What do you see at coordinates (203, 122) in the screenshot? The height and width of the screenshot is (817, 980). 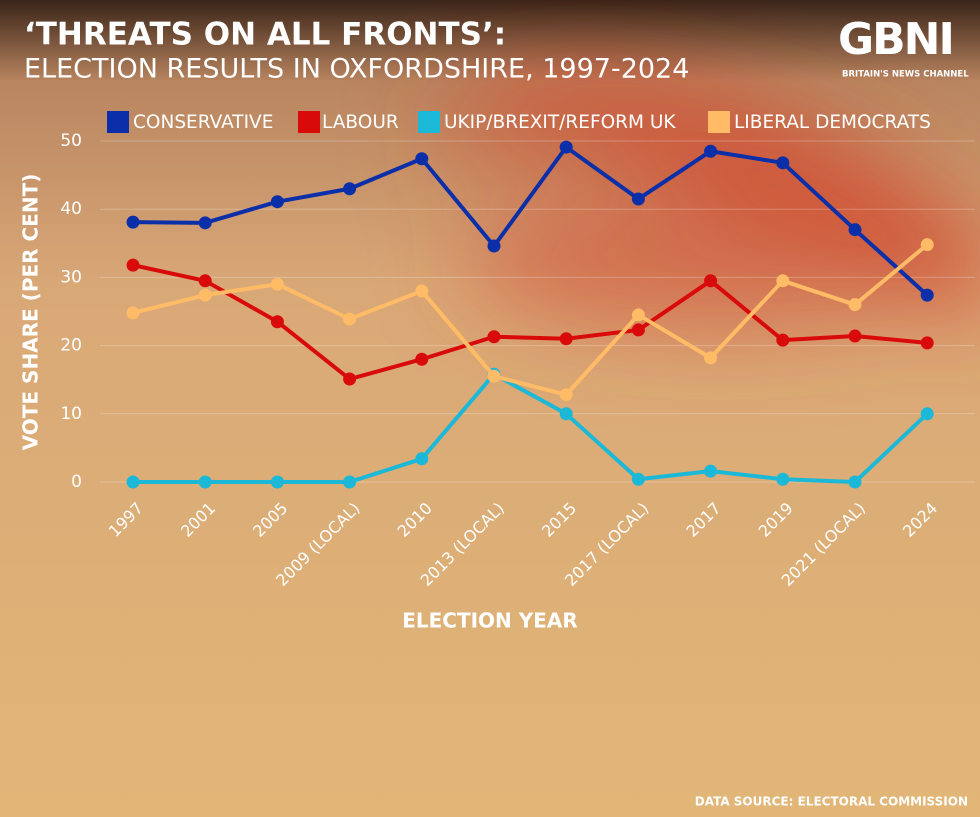 I see `legend-label: CONSERVATIVE` at bounding box center [203, 122].